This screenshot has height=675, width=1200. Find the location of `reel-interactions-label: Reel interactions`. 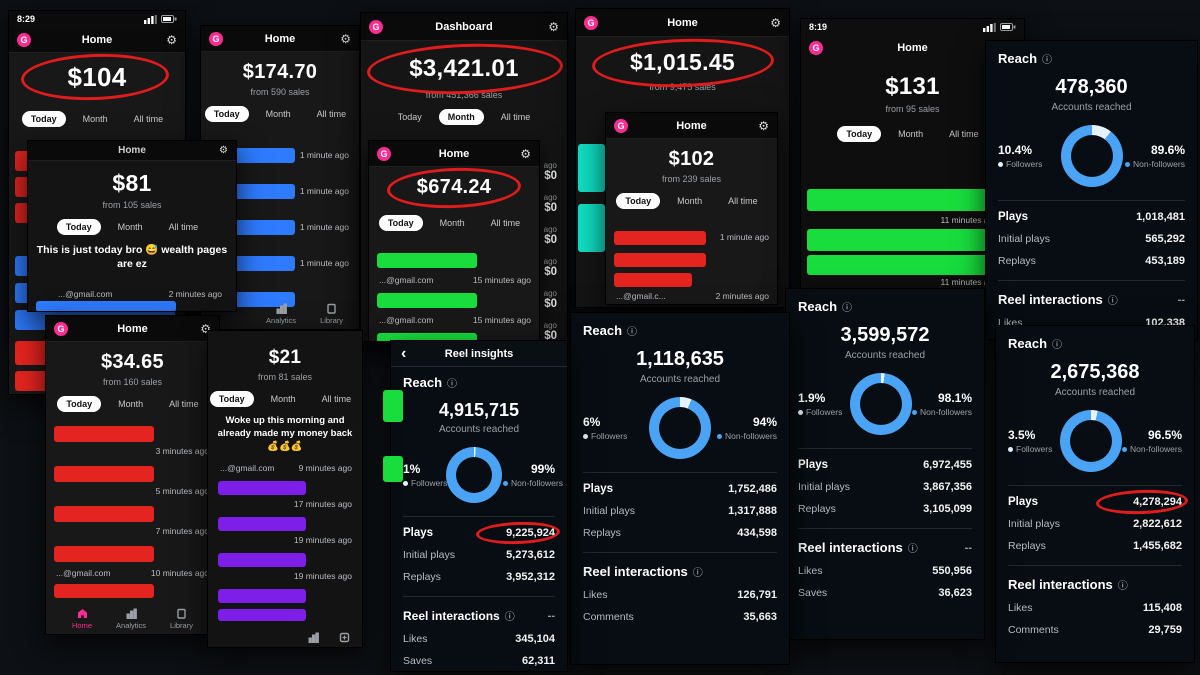

reel-interactions-label: Reel interactions is located at coordinates (850, 547).